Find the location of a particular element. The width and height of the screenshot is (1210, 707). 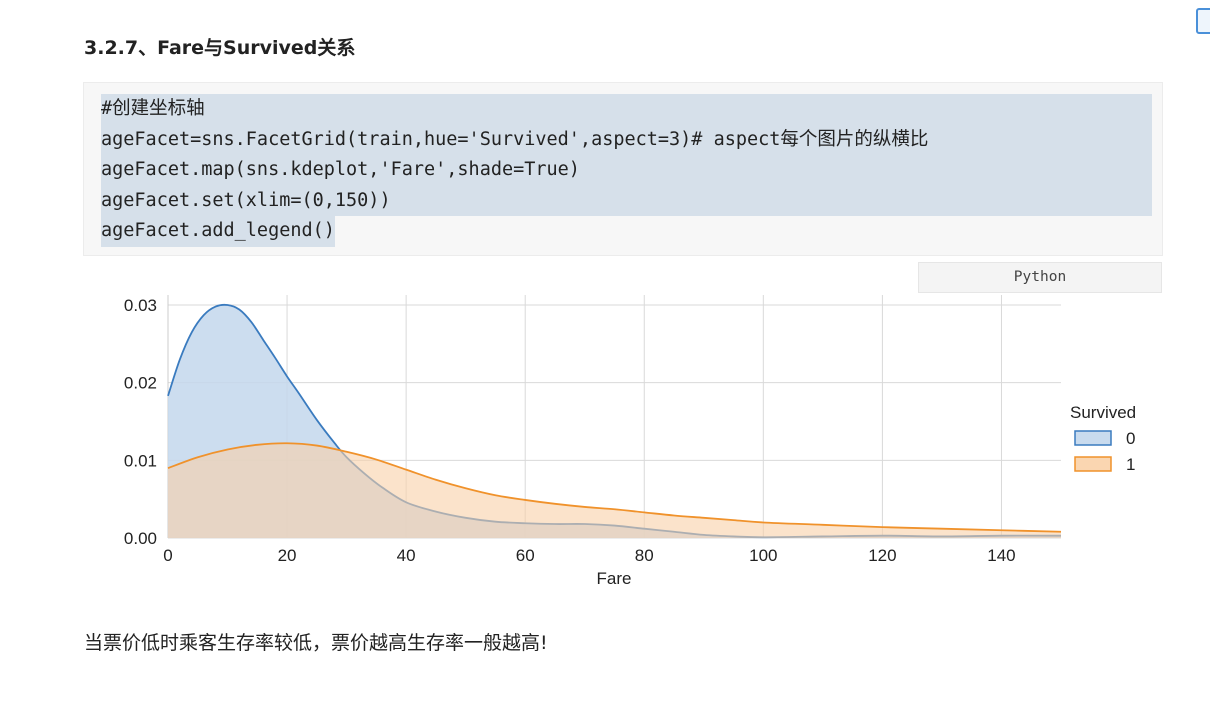

x-axis-title: Fare is located at coordinates (614, 578).